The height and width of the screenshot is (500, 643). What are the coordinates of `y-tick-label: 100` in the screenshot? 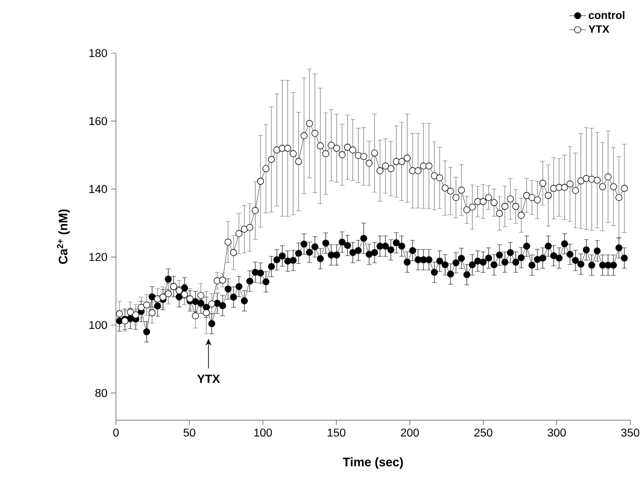 It's located at (98, 324).